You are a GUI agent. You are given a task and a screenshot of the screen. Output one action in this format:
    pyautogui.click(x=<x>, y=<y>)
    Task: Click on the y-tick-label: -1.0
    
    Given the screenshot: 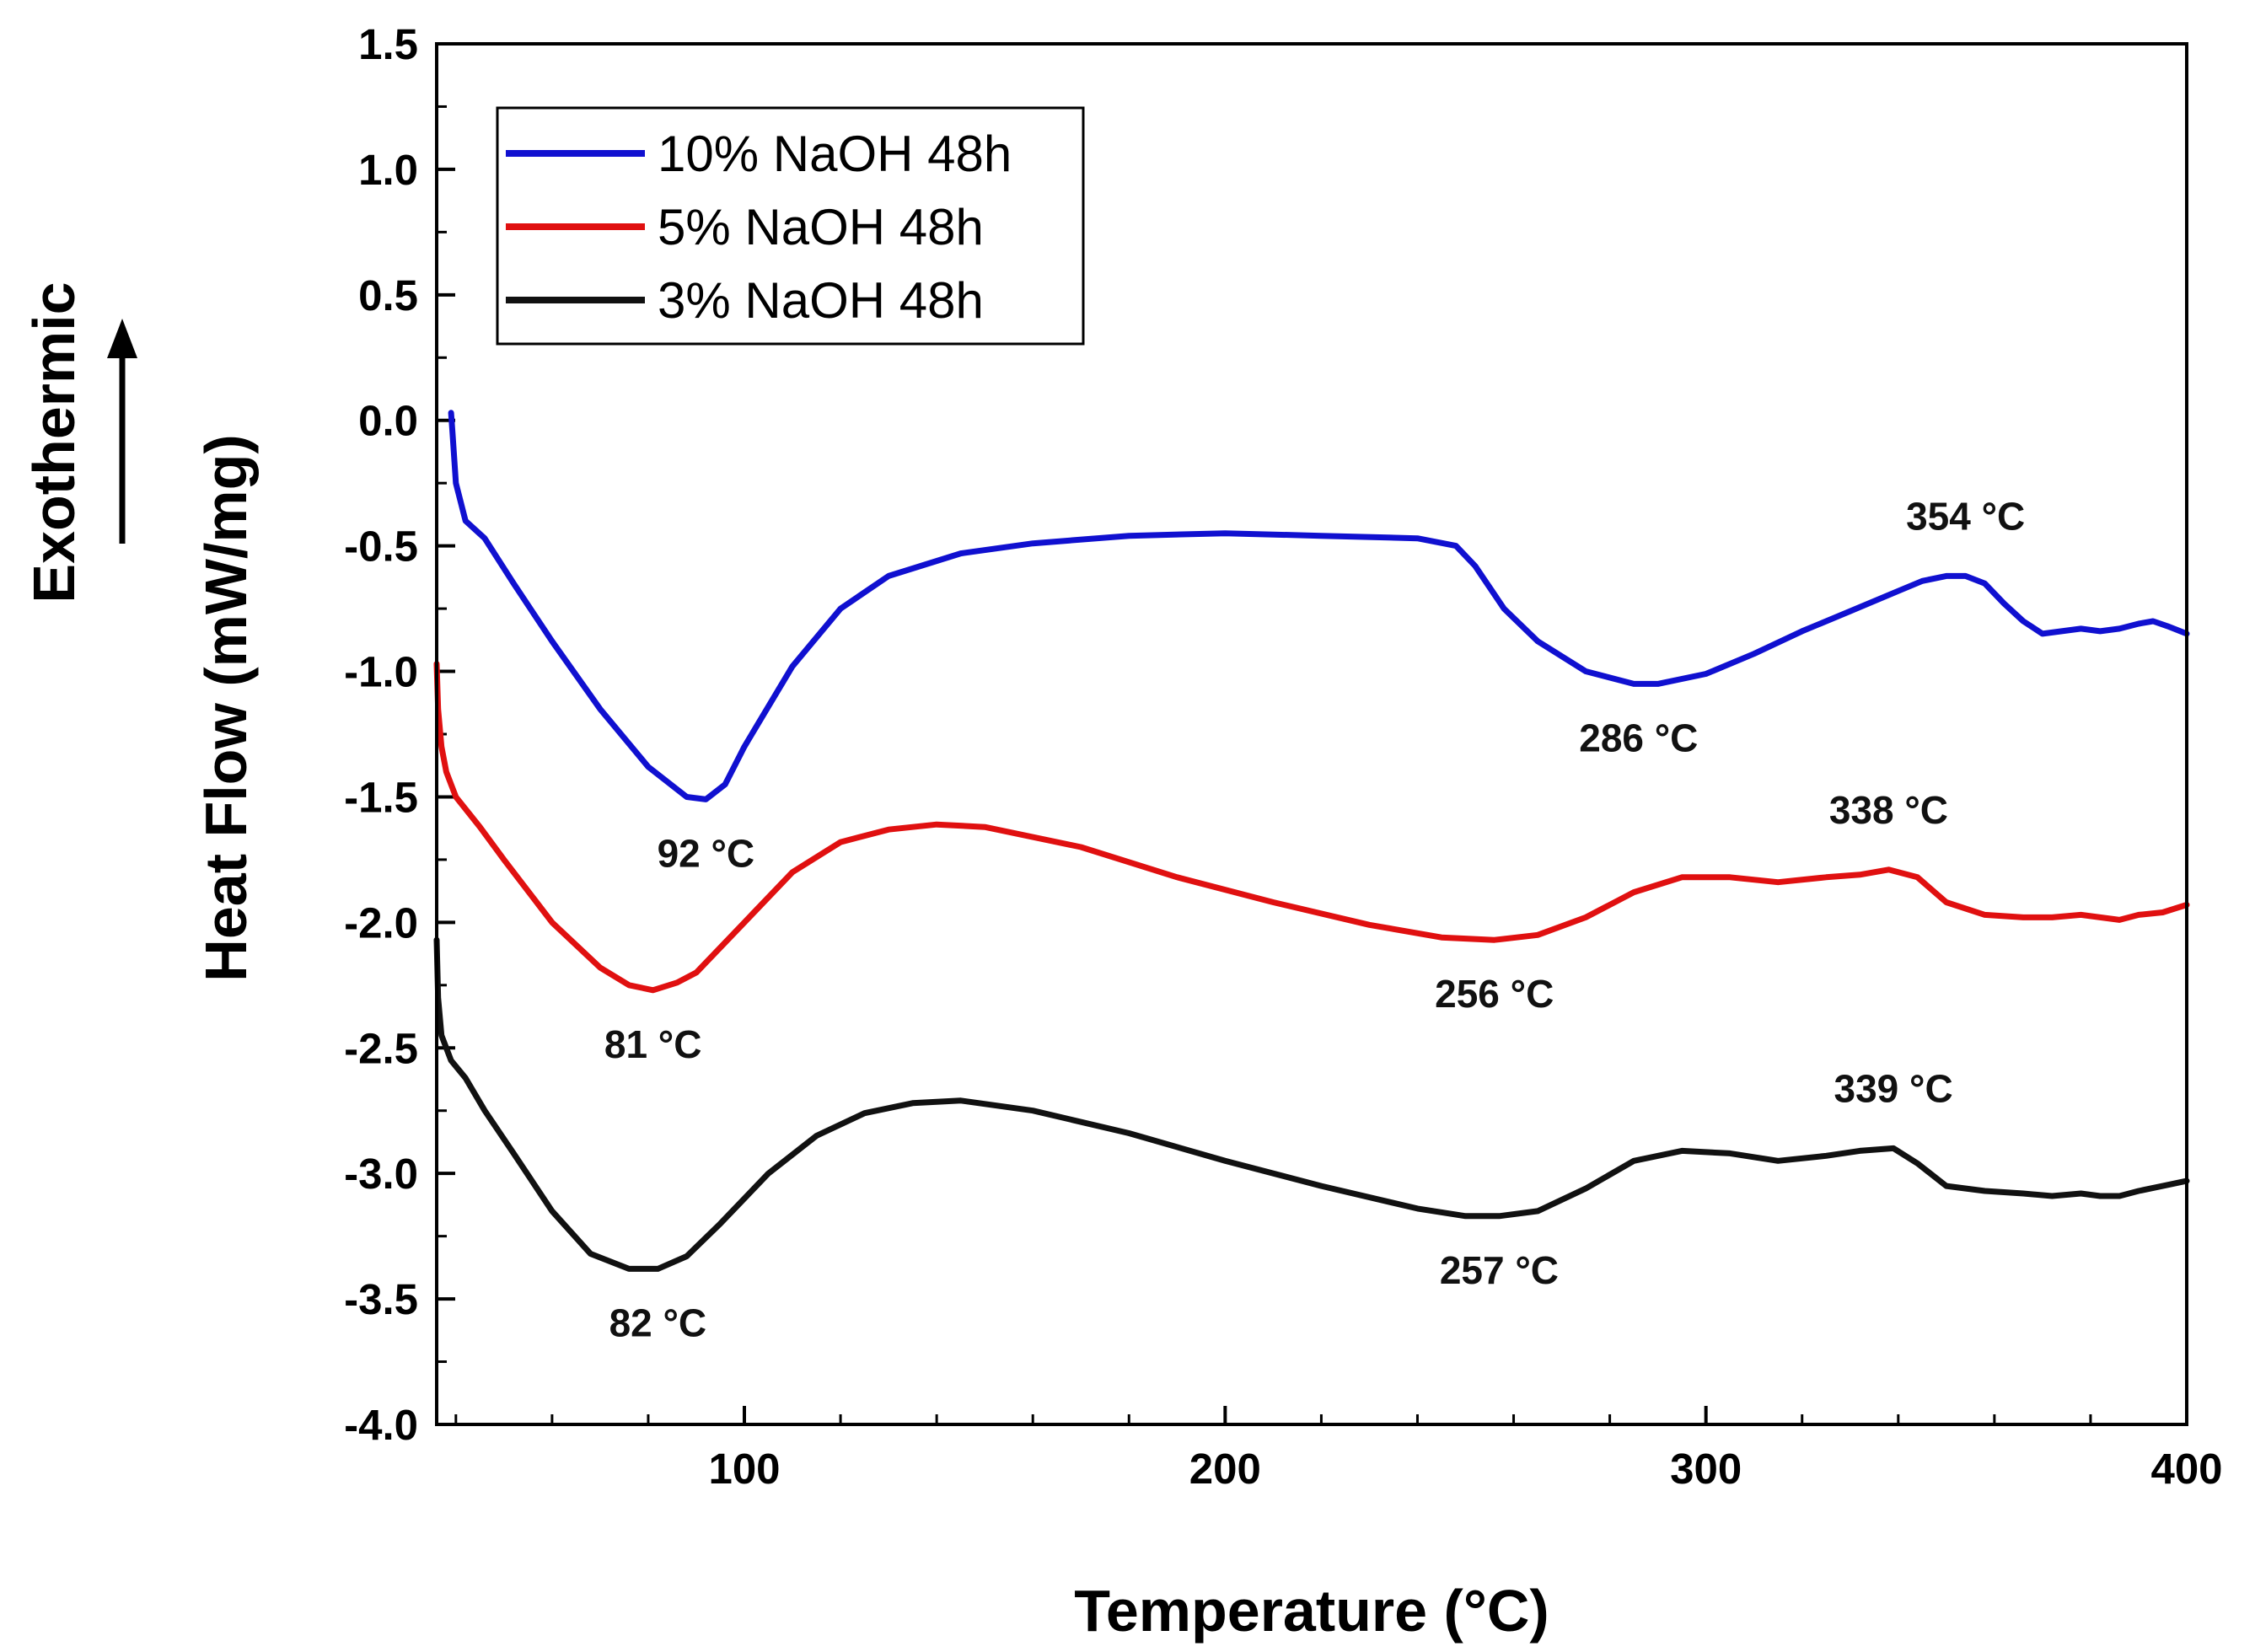 What is the action you would take?
    pyautogui.click(x=381, y=672)
    